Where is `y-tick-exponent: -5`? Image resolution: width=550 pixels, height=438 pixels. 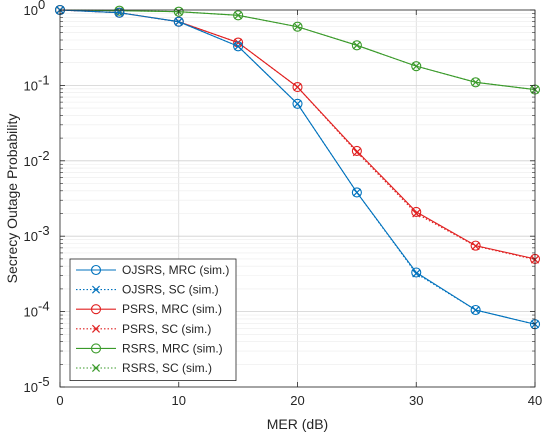 y-tick-exponent: -5 is located at coordinates (44, 381).